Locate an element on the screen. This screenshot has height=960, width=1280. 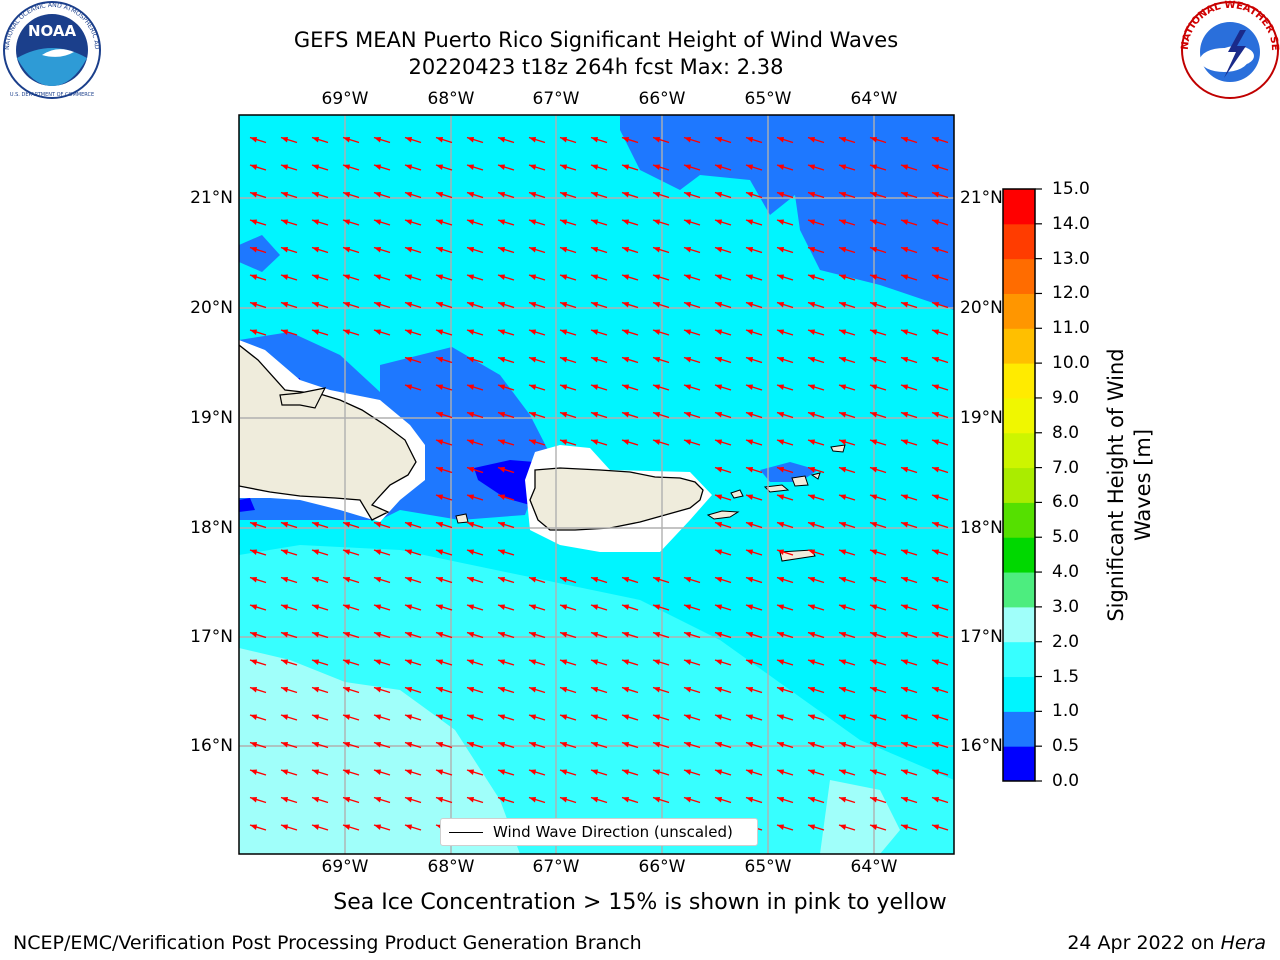
lon-label-bottom: 68°W is located at coordinates (451, 867).